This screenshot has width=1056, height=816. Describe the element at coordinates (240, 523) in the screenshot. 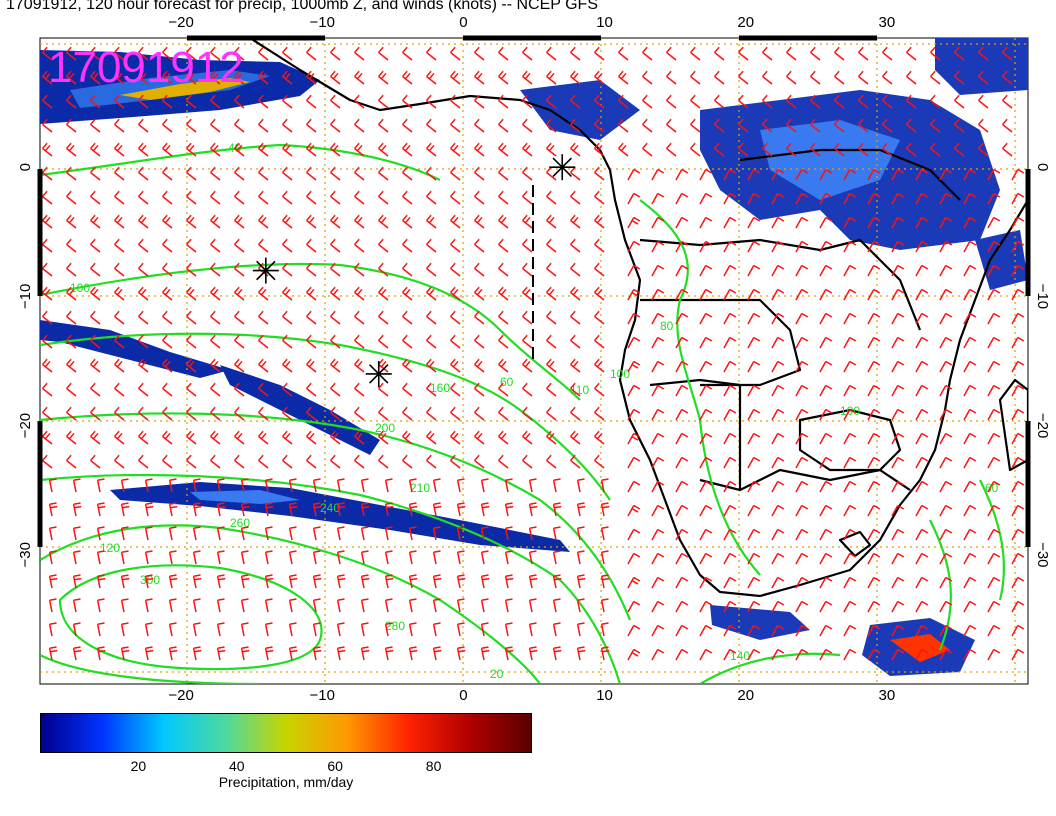

I see `contour-label: 260` at that location.